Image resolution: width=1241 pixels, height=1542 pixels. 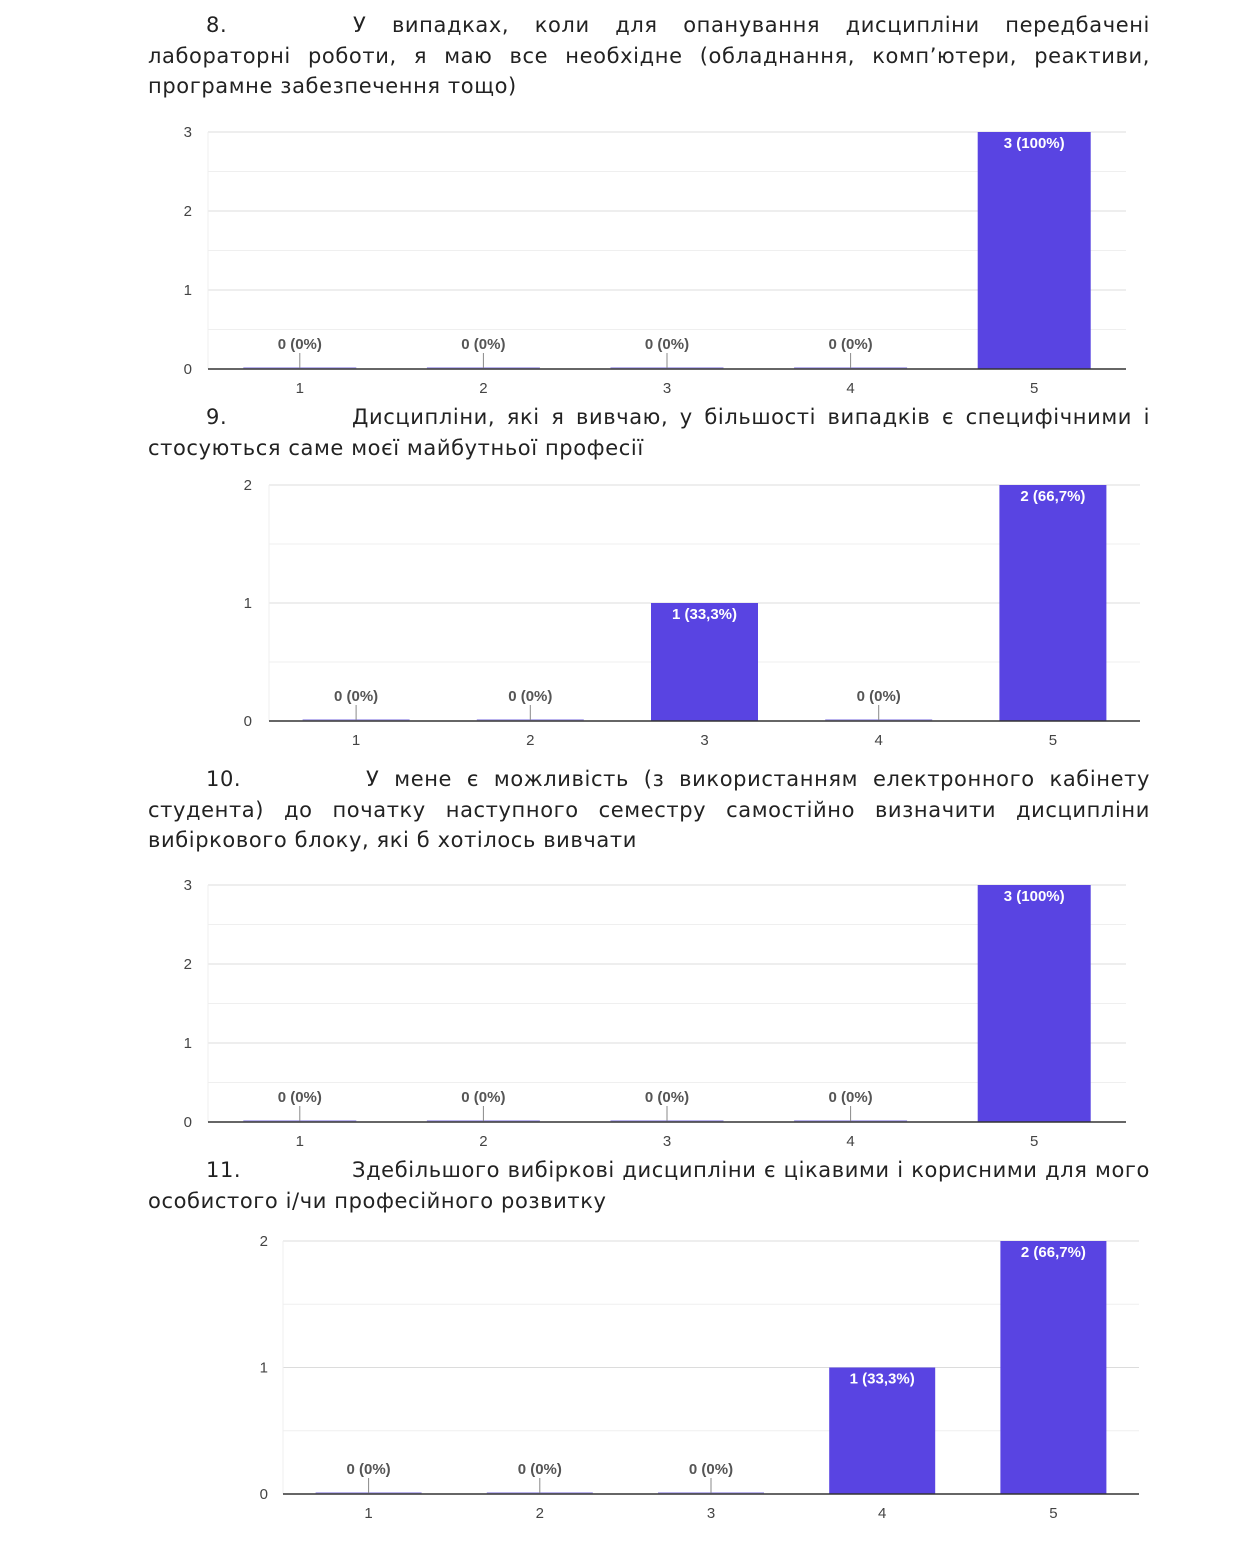 What do you see at coordinates (882, 1379) in the screenshot?
I see `data-label-4: 1 (33,3%)` at bounding box center [882, 1379].